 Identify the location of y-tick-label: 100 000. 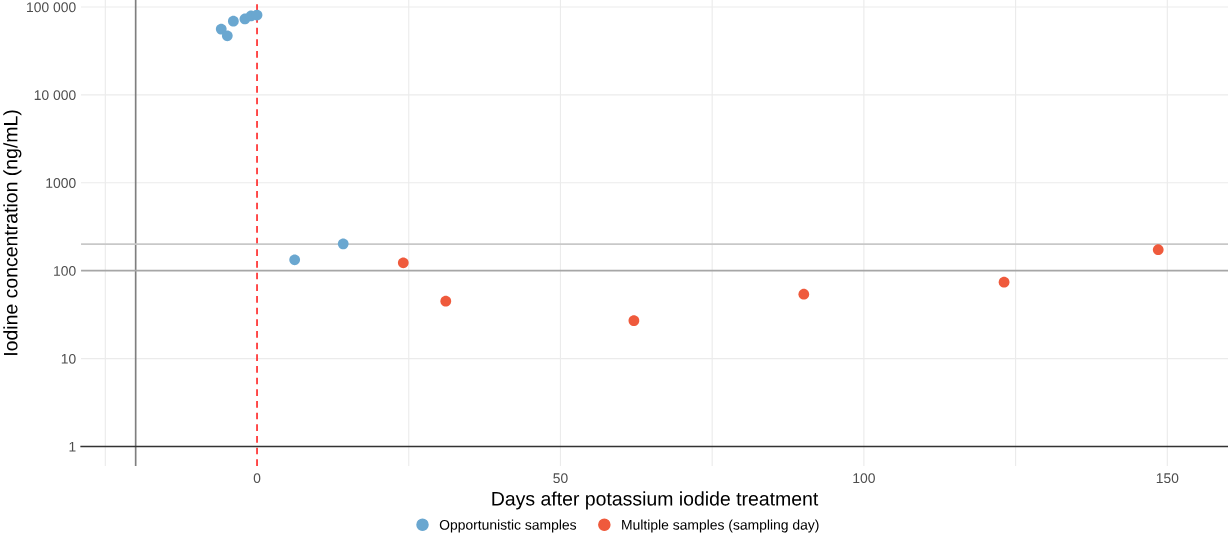
(51, 7).